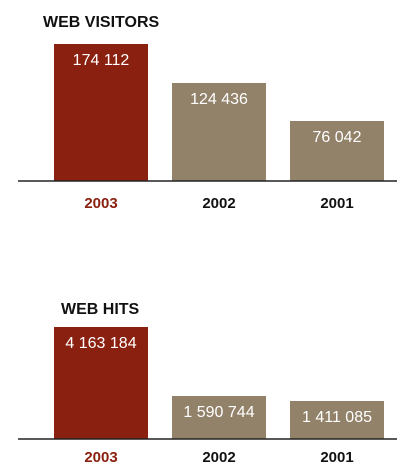  What do you see at coordinates (218, 412) in the screenshot?
I see `data-label: 1 590 744` at bounding box center [218, 412].